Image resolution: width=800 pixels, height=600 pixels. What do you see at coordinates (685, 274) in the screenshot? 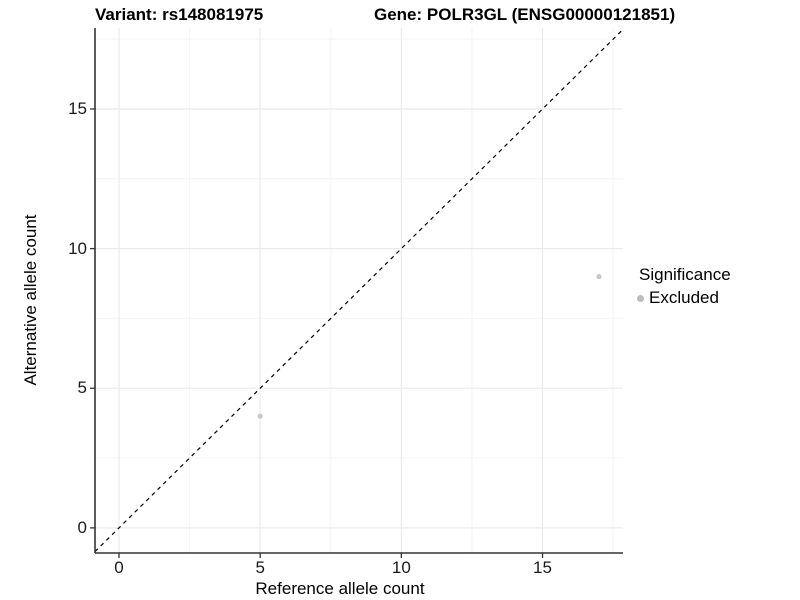
I see `legend-title: Significance` at bounding box center [685, 274].